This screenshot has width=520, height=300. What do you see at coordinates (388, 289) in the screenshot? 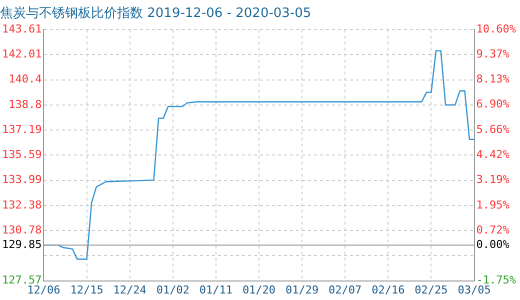
I see `x-tick-label: 02/16` at bounding box center [388, 289].